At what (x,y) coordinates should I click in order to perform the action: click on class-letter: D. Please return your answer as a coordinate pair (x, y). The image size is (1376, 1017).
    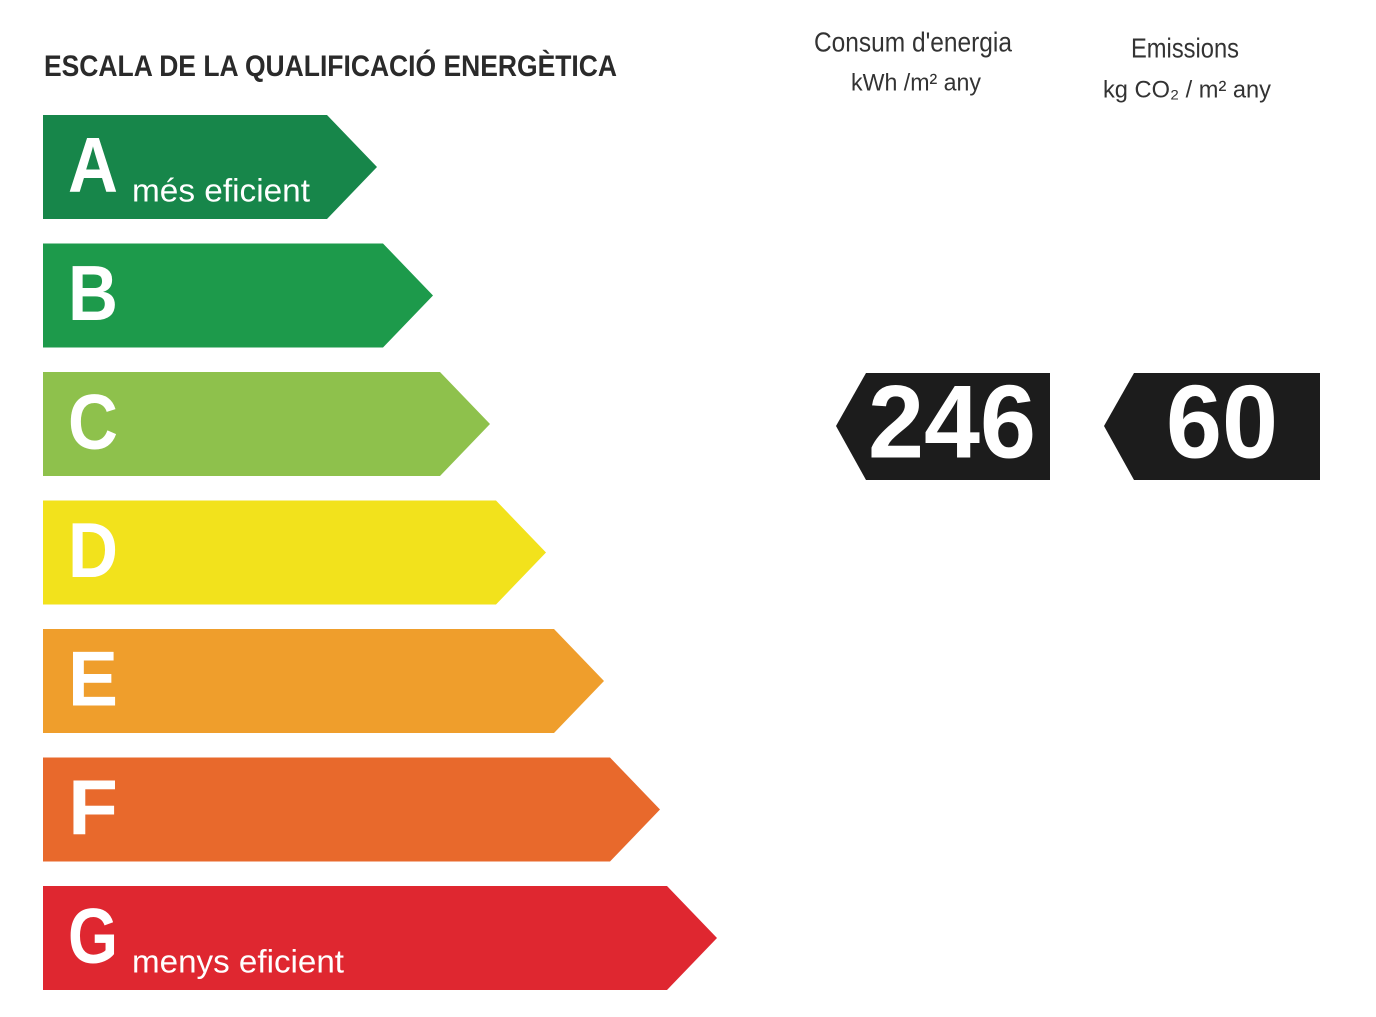
    Looking at the image, I should click on (93, 550).